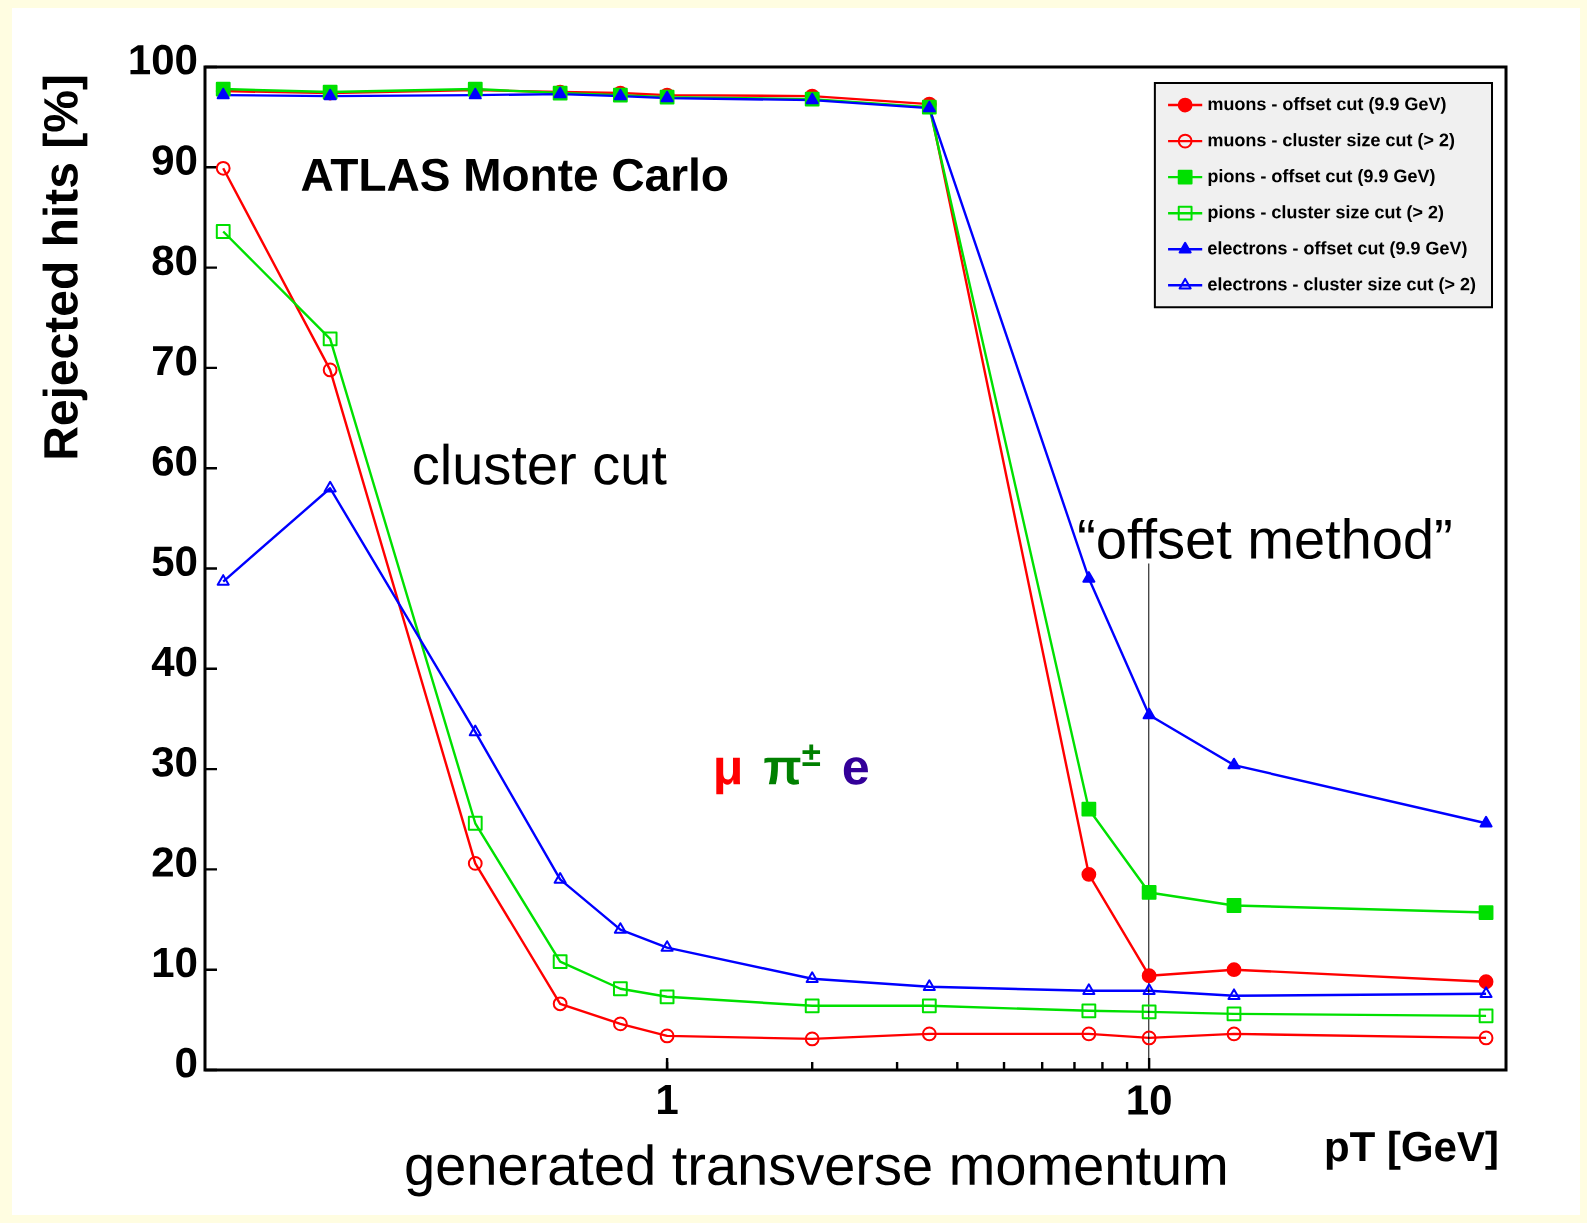 The height and width of the screenshot is (1223, 1587). I want to click on legend-label: muons - cluster size cut (> 2), so click(1331, 141).